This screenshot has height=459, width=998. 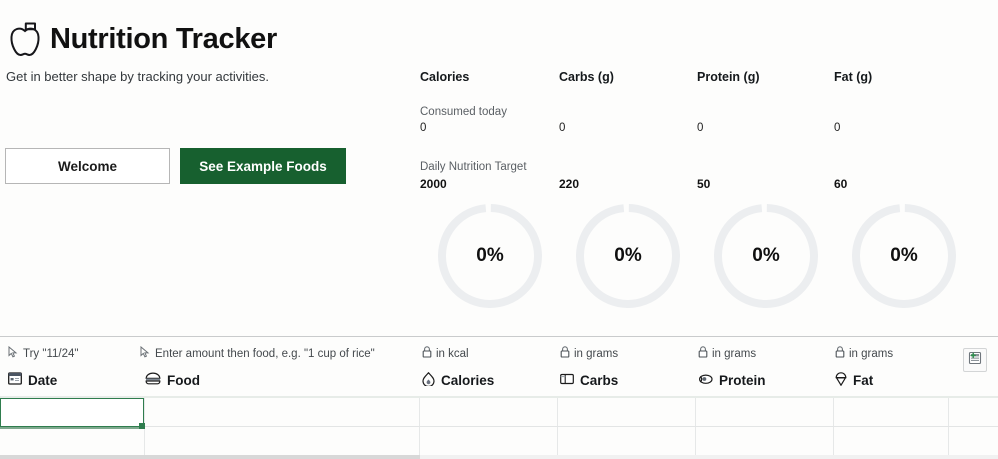 What do you see at coordinates (43, 380) in the screenshot?
I see `column-header-label: Date` at bounding box center [43, 380].